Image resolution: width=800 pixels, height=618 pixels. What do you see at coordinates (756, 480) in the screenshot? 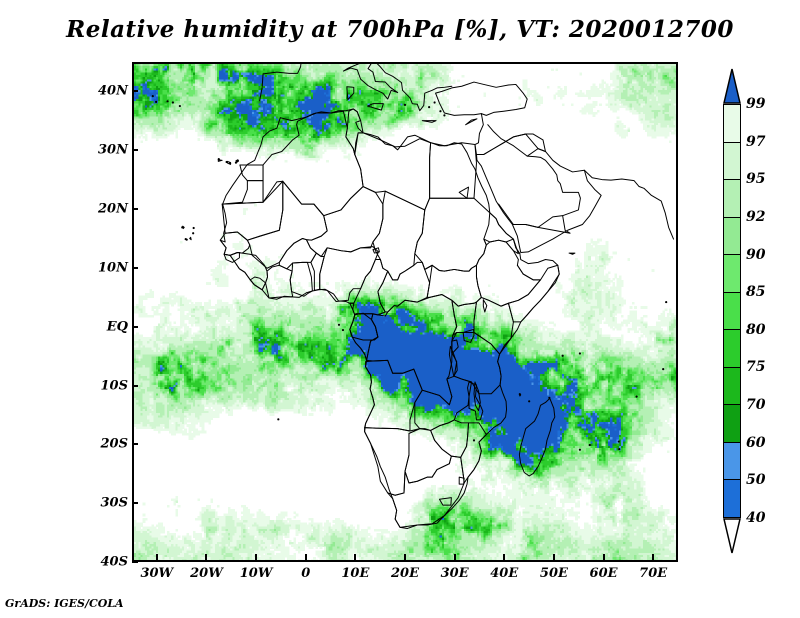
I see `colorbar-tick-label: 50` at bounding box center [756, 480].